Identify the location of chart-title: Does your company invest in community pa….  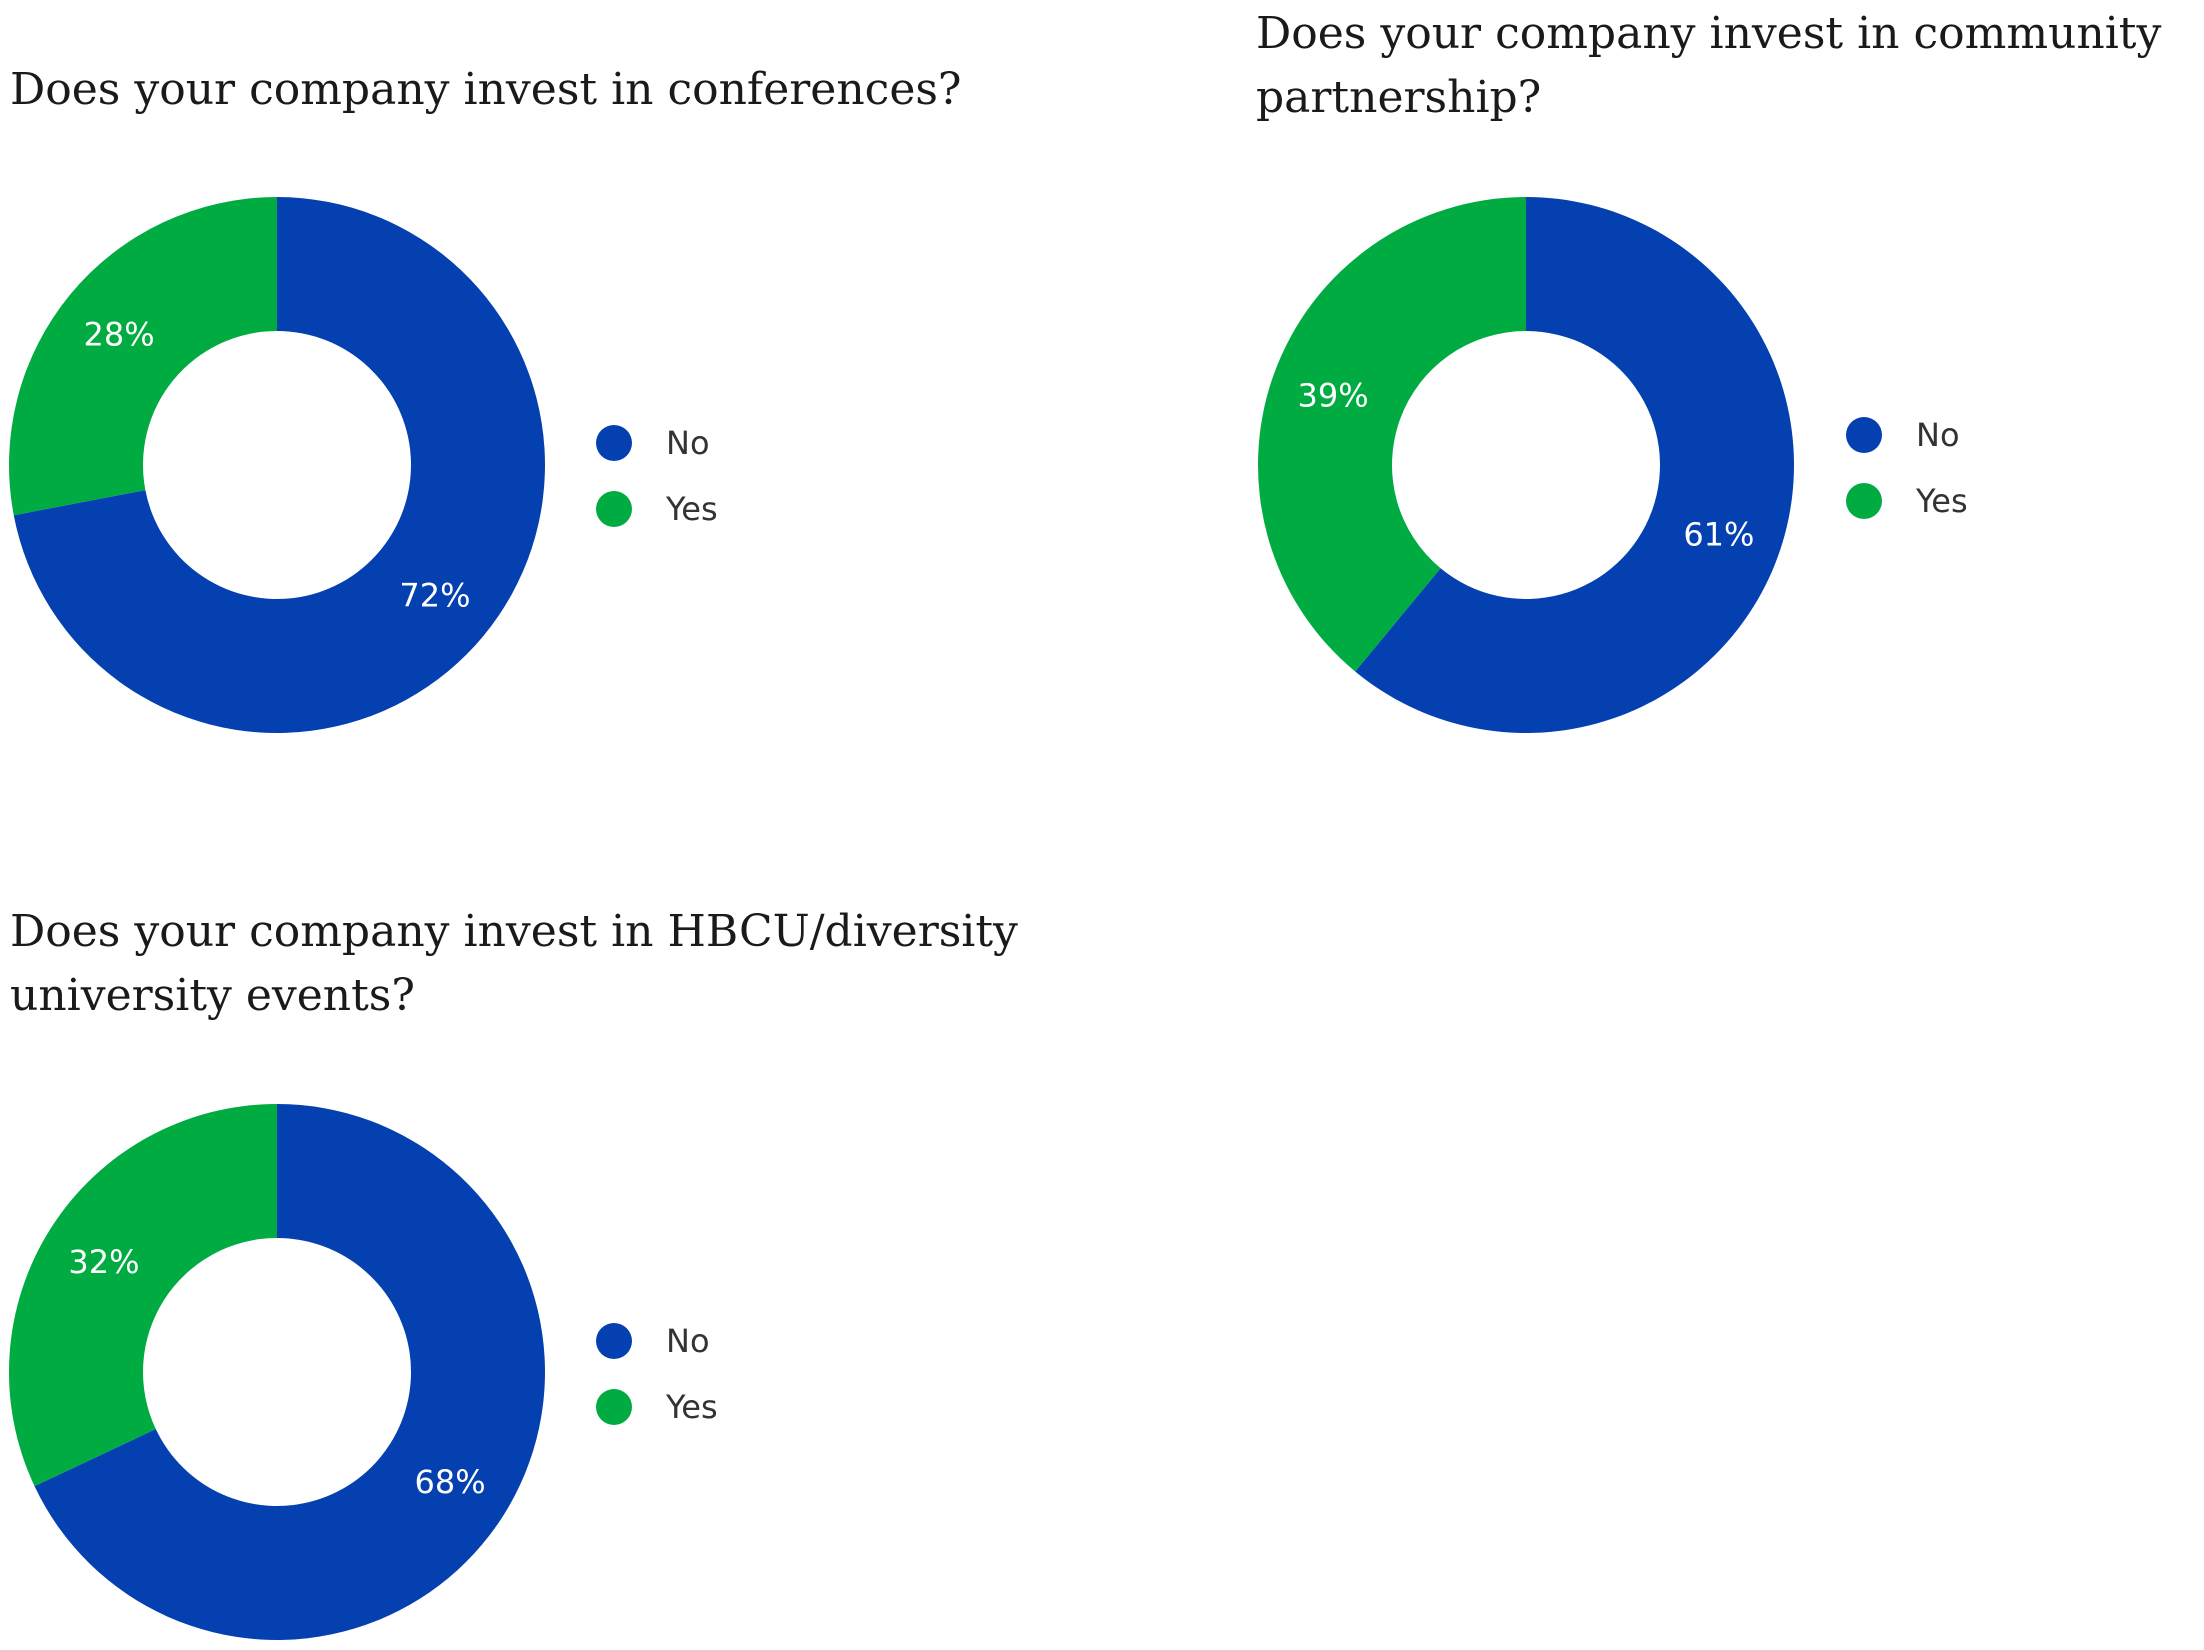
(1709, 65).